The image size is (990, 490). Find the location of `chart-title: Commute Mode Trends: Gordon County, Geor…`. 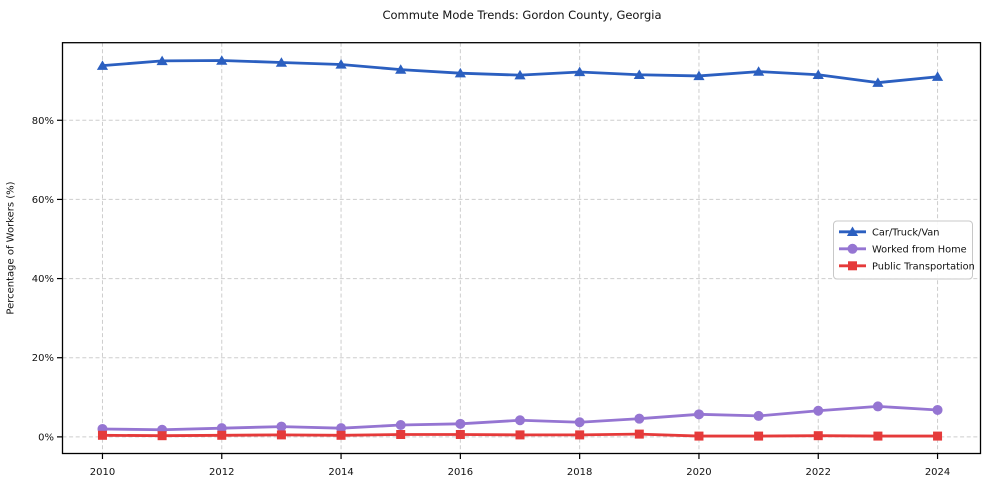

chart-title: Commute Mode Trends: Gordon County, Geor… is located at coordinates (522, 15).